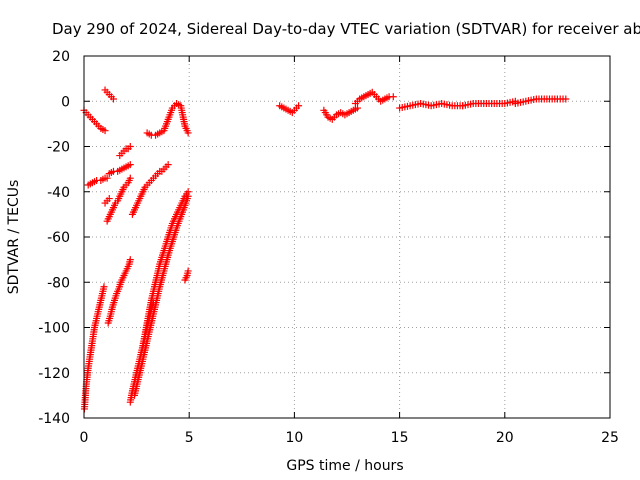 Image resolution: width=640 pixels, height=480 pixels. What do you see at coordinates (374, 98) in the screenshot?
I see `series-arc-late-c` at bounding box center [374, 98].